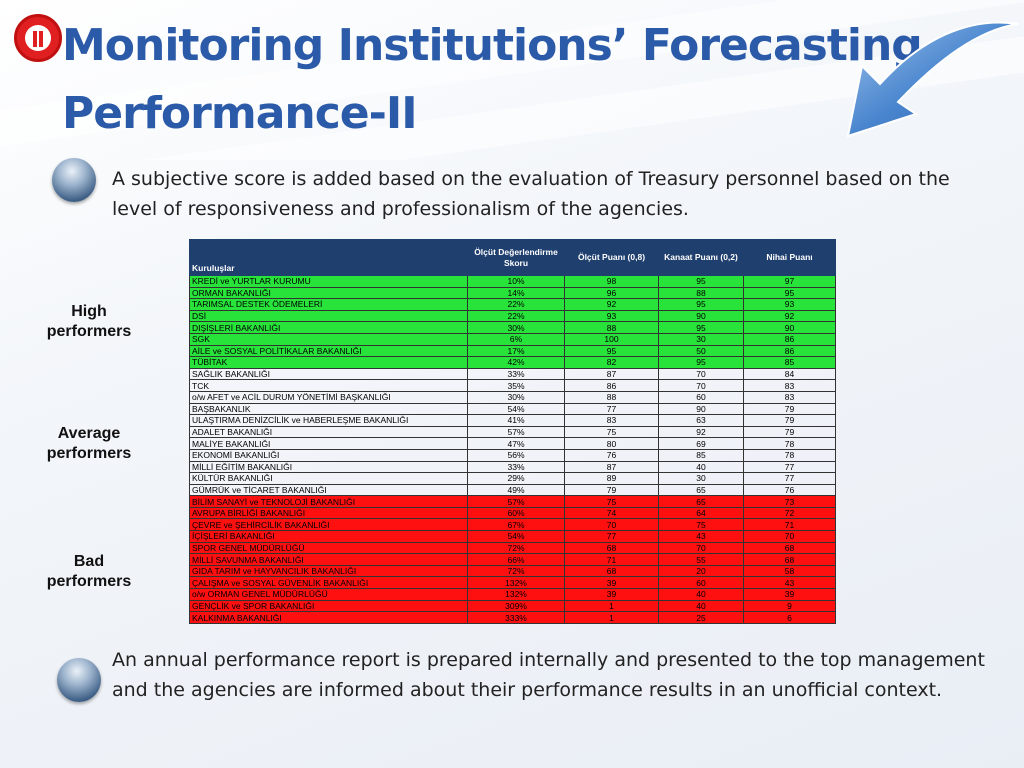 The image size is (1024, 768). Describe the element at coordinates (611, 257) in the screenshot. I see `column-header: Ölçüt Puanı (0,8)` at that location.